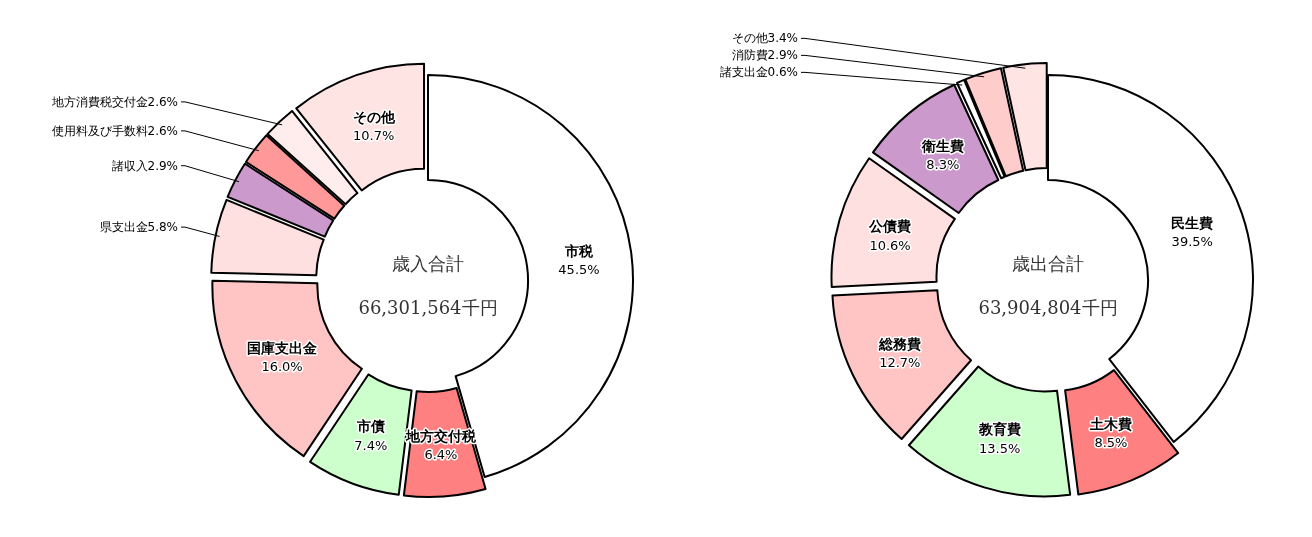 The width and height of the screenshot is (1312, 537). What do you see at coordinates (99, 101) in the screenshot?
I see `slice-label: 地方消費税交付金` at bounding box center [99, 101].